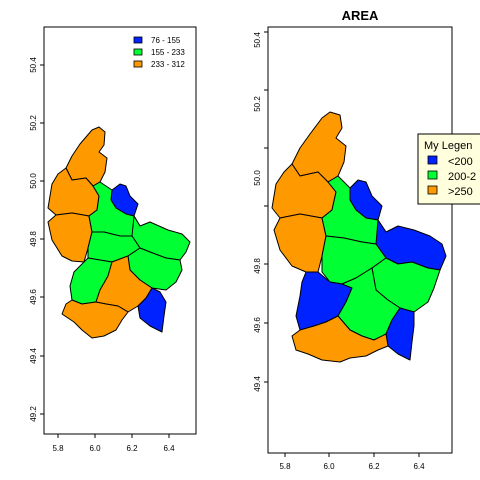 The image size is (480, 480). What do you see at coordinates (119, 232) in the screenshot?
I see `left-regions` at bounding box center [119, 232].